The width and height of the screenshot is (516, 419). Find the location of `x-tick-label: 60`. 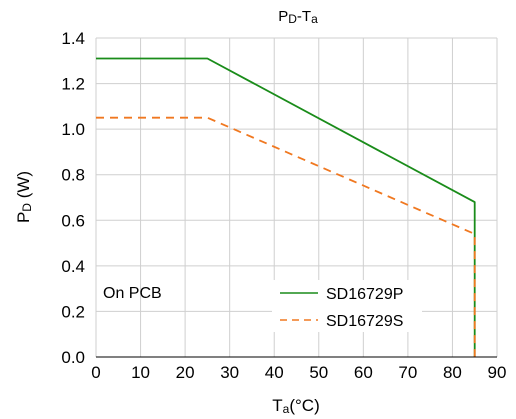

x-tick-label: 60 is located at coordinates (363, 372).